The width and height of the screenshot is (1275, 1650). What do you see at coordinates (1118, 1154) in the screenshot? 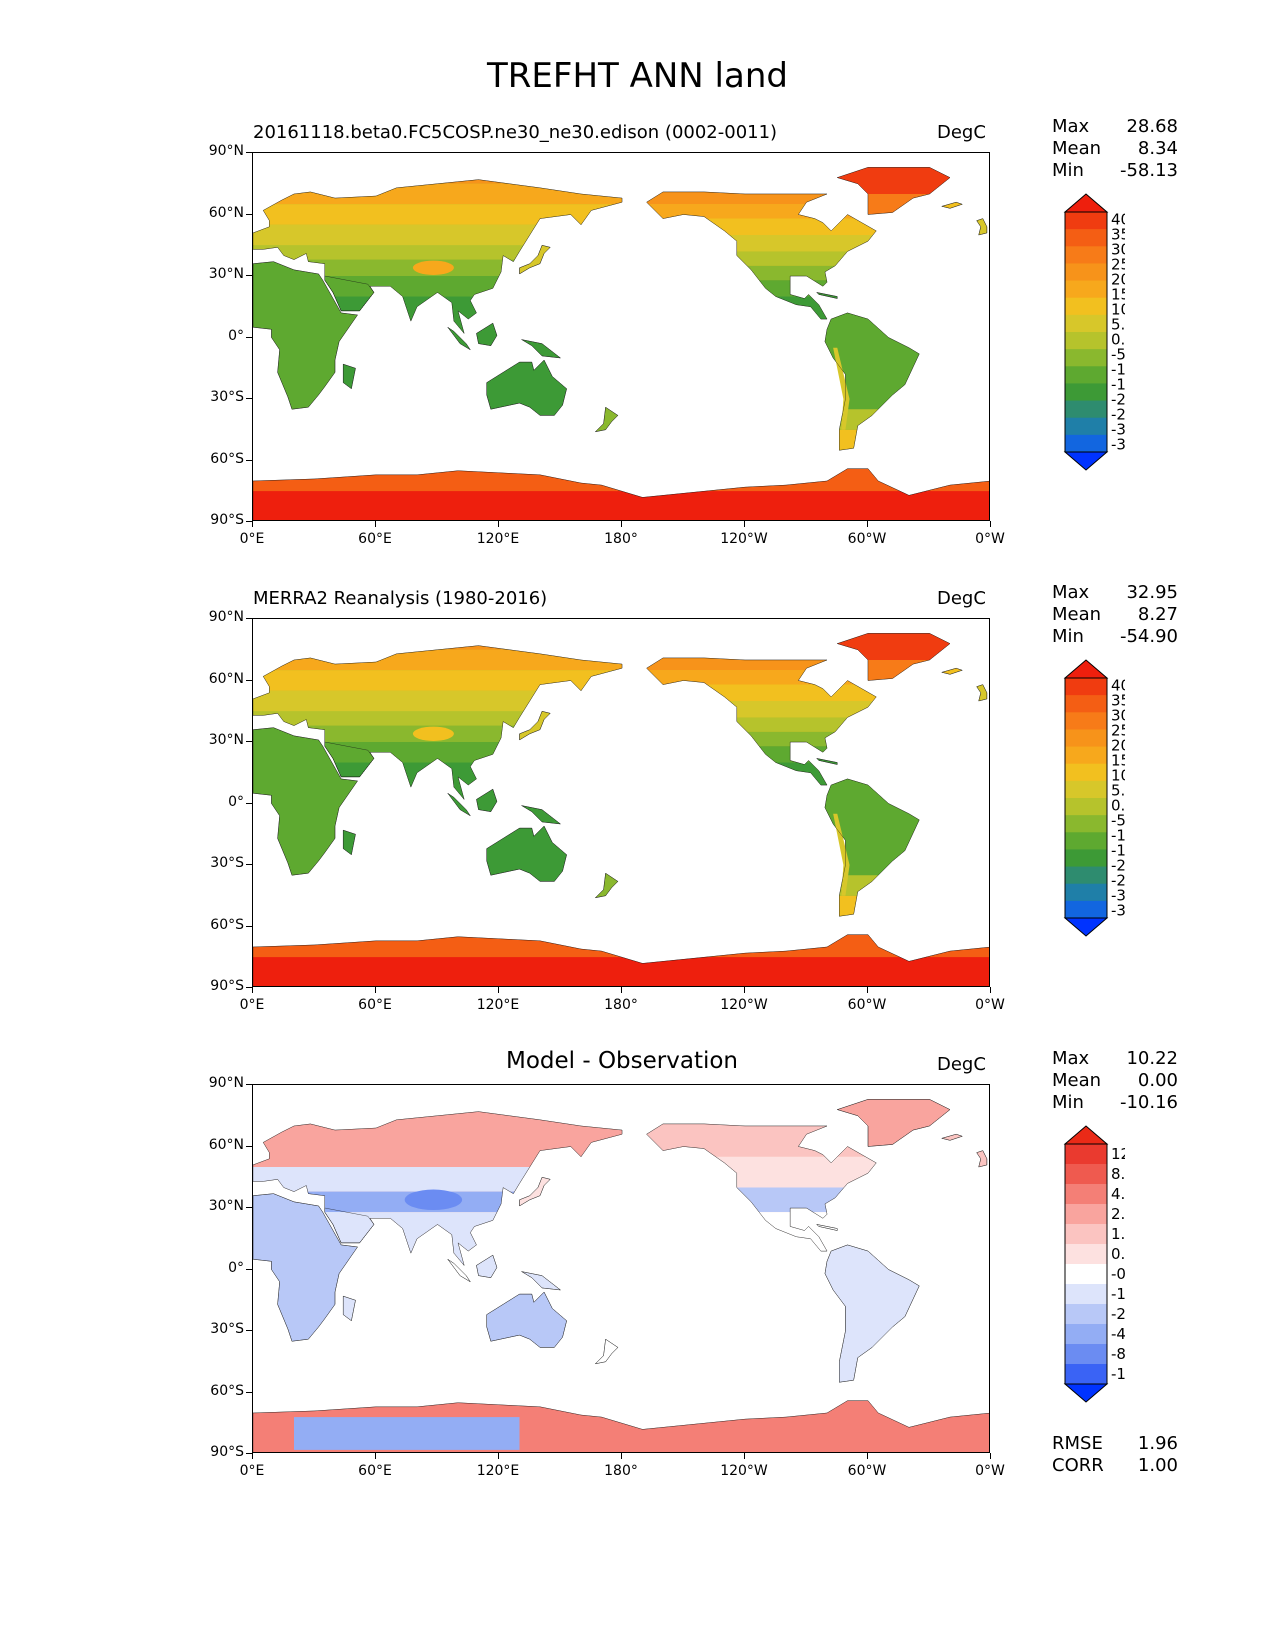
I see `colorbar-tick-label: 12.0` at bounding box center [1118, 1154].